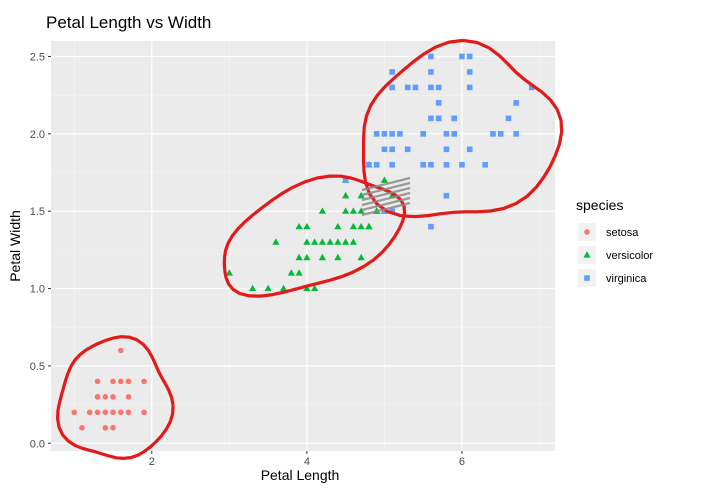  What do you see at coordinates (37, 57) in the screenshot?
I see `y-tick-label: 2.5` at bounding box center [37, 57].